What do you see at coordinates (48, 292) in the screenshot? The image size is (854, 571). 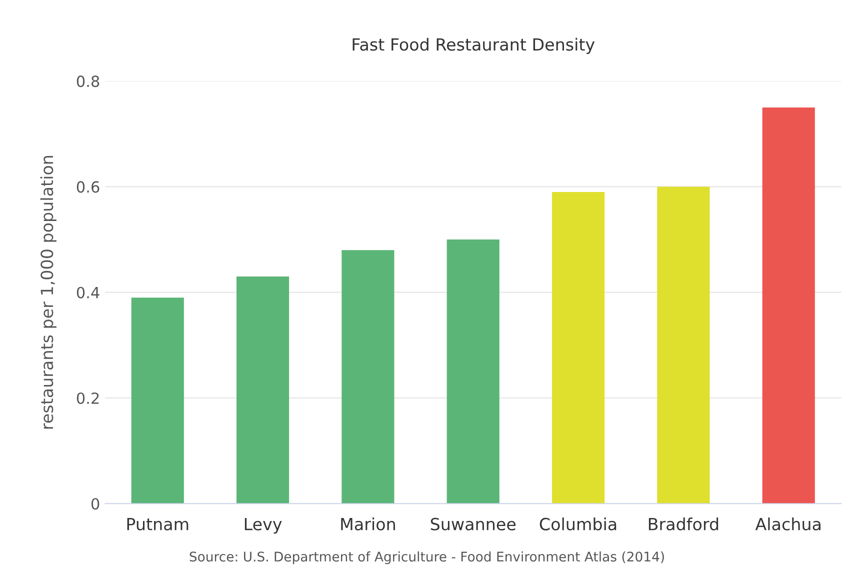 I see `y-axis-title: restaurants per 1,000 population` at bounding box center [48, 292].